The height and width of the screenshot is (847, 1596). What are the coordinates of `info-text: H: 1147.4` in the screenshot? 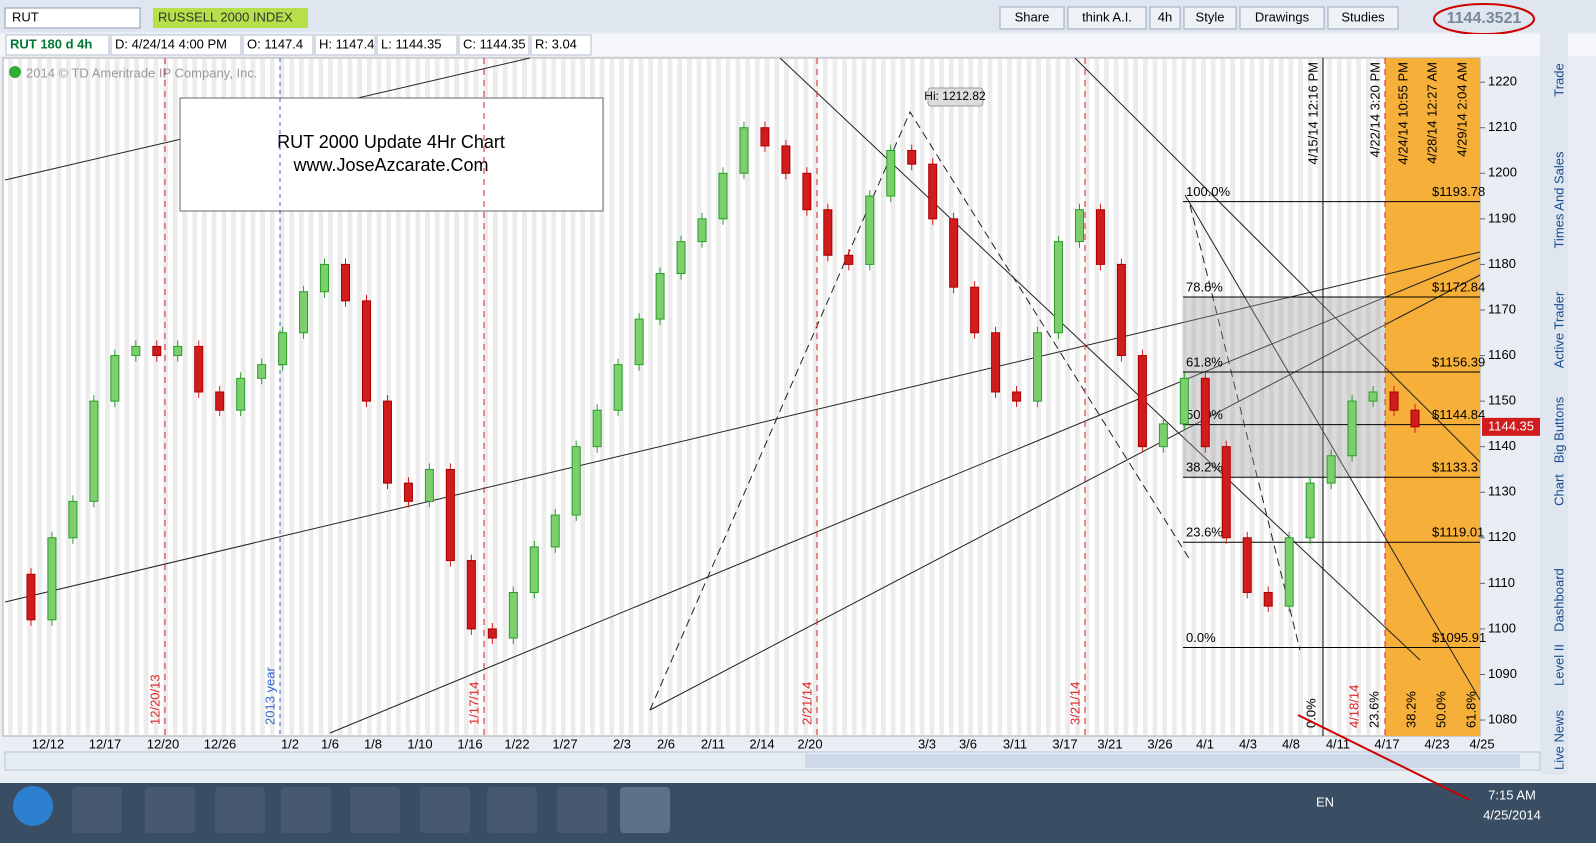 It's located at (346, 43).